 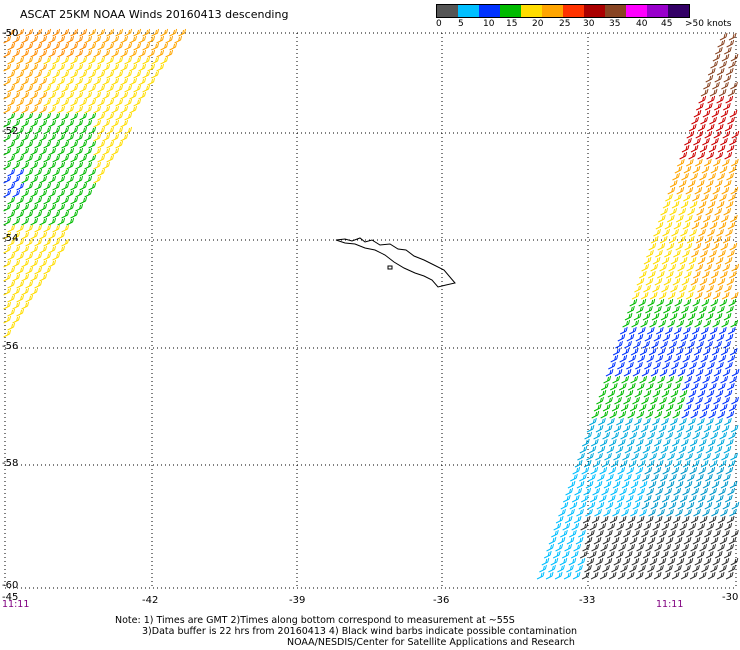 What do you see at coordinates (512, 24) in the screenshot?
I see `legend-label: 15` at bounding box center [512, 24].